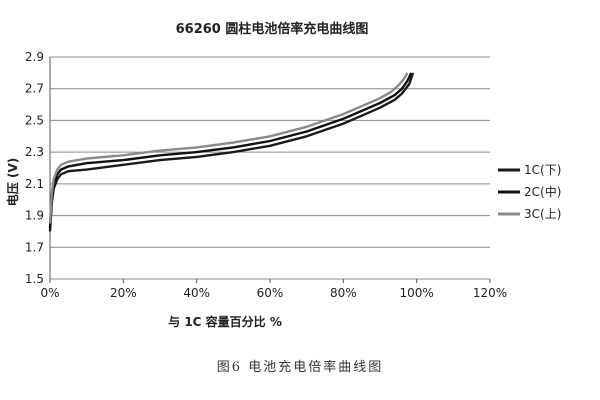 This screenshot has height=400, width=600. What do you see at coordinates (34, 89) in the screenshot?
I see `y-tick-label: 2.7` at bounding box center [34, 89].